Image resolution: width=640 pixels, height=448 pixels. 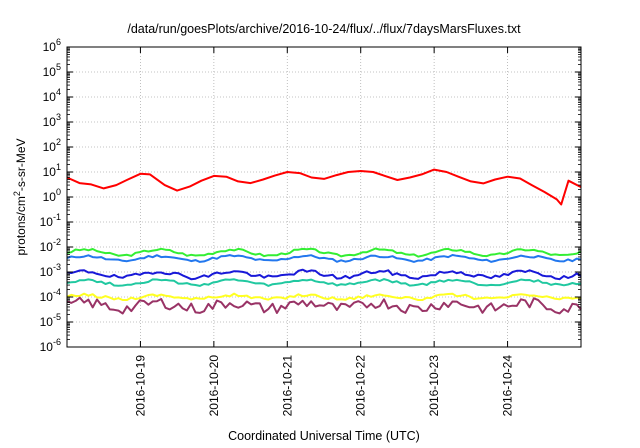 I want to click on y-tick-label: 10⁻⁶, so click(x=50, y=345).